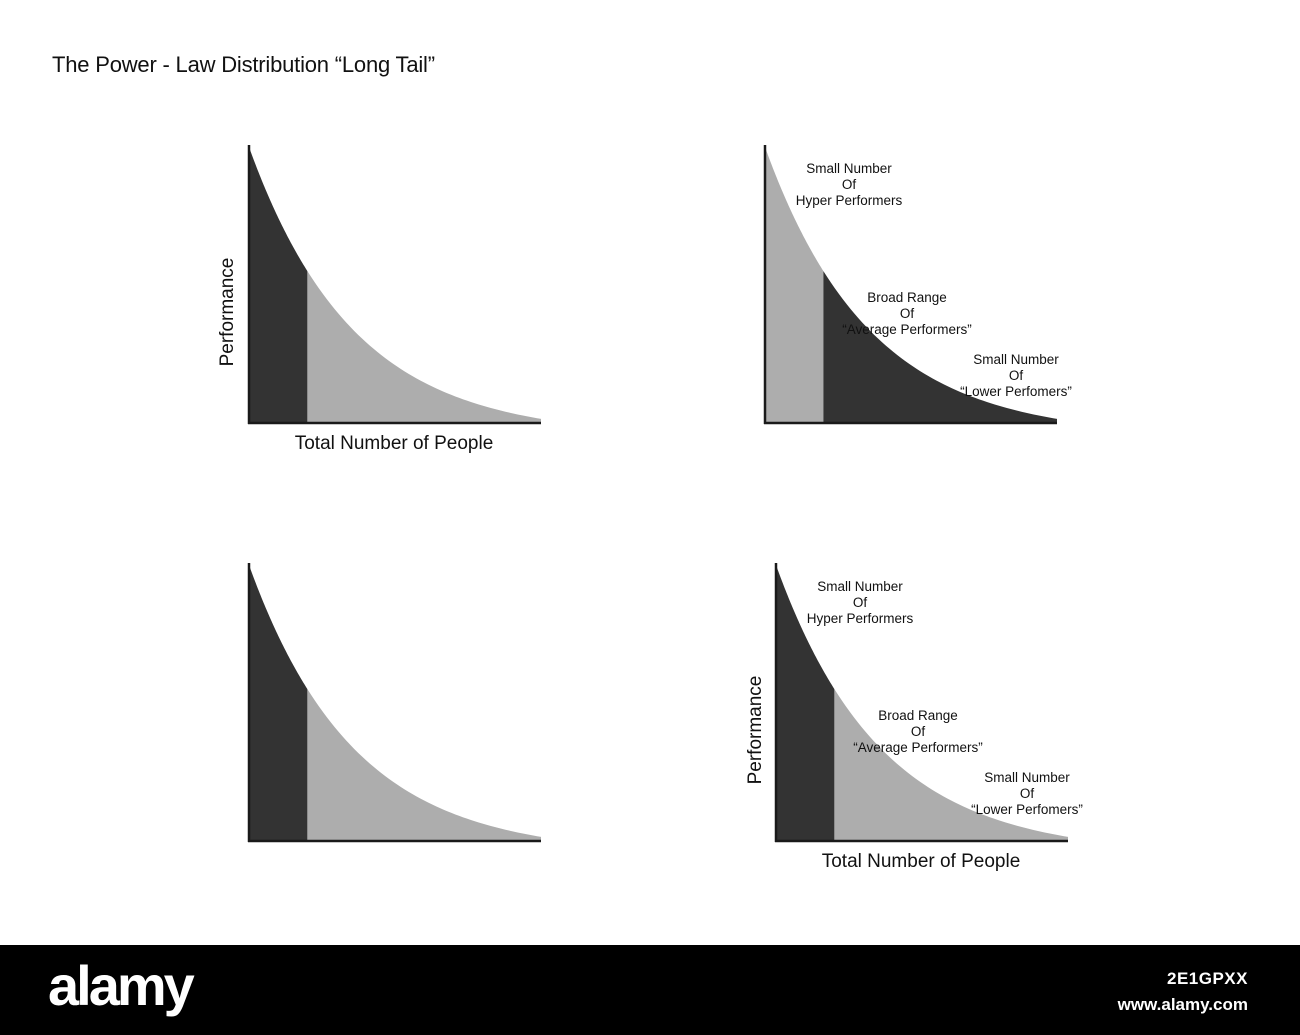 The height and width of the screenshot is (1035, 1300). I want to click on watermark-site: www.alamy.com, so click(1182, 1004).